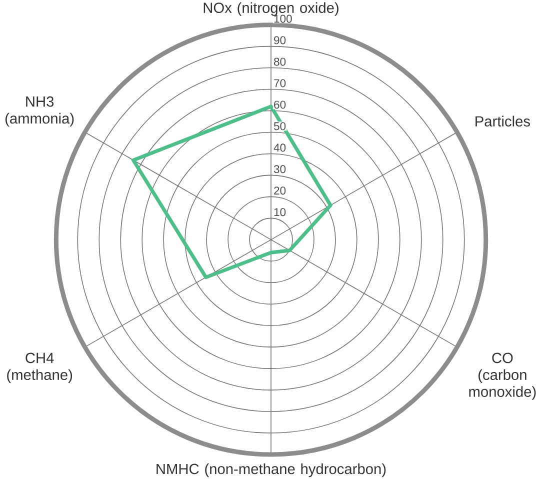  I want to click on spoke-label: NH3 (ammonia), so click(39, 111).